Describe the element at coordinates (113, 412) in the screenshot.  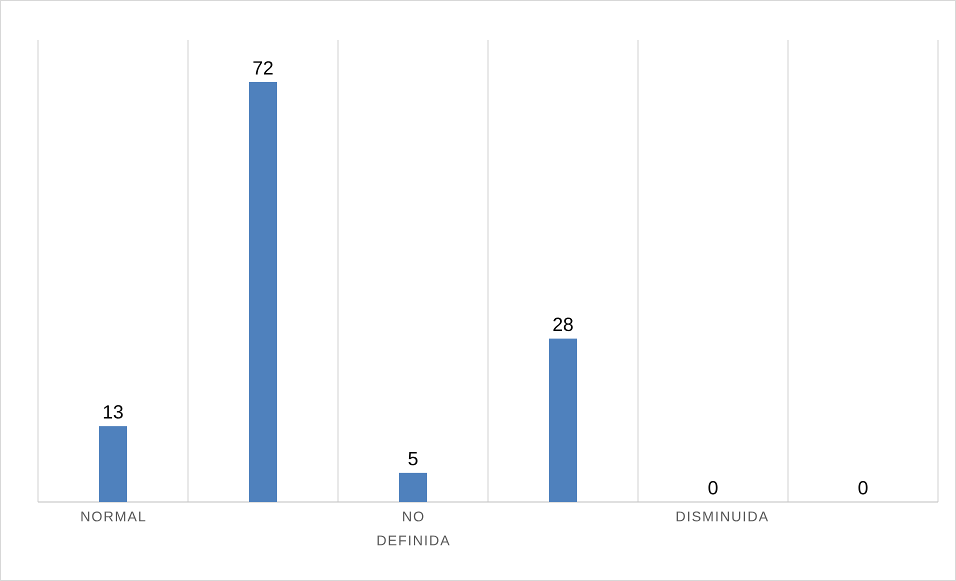
I see `data-label: 13` at that location.